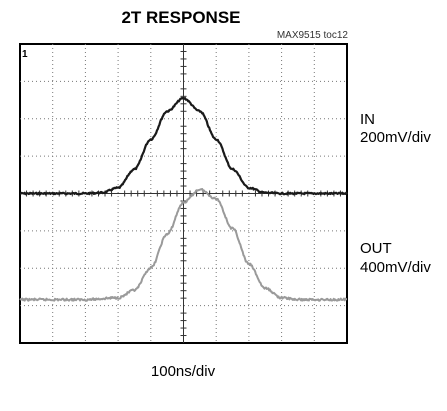 Image resolution: width=447 pixels, height=411 pixels. I want to click on series-scale-in: 200mV/div, so click(395, 137).